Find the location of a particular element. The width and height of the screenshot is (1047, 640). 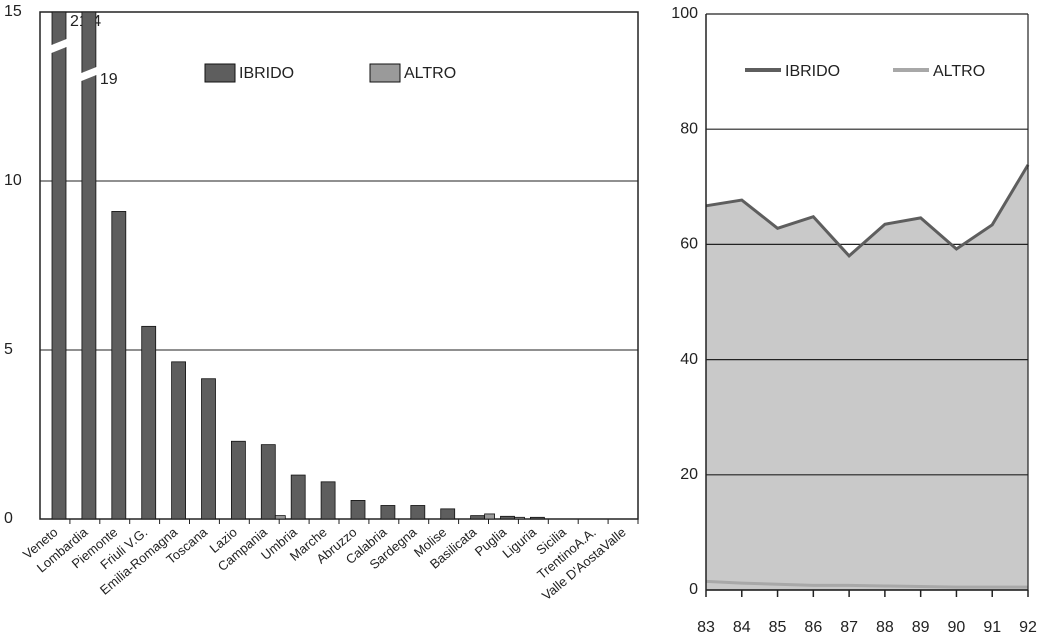

y-tick-label: 15 is located at coordinates (13, 11).